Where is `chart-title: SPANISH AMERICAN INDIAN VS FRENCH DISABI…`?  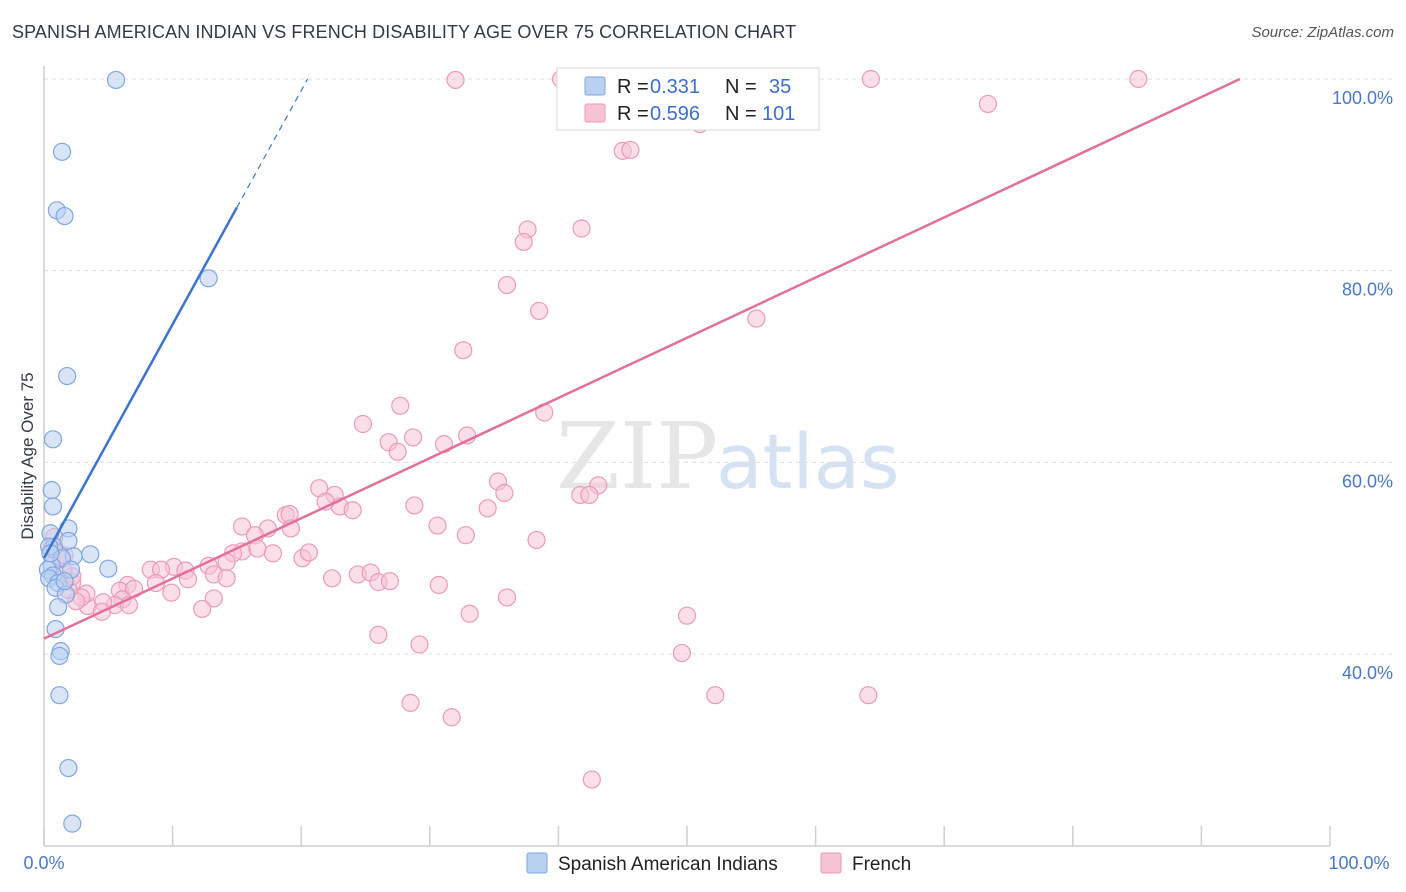 chart-title: SPANISH AMERICAN INDIAN VS FRENCH DISABI… is located at coordinates (404, 32).